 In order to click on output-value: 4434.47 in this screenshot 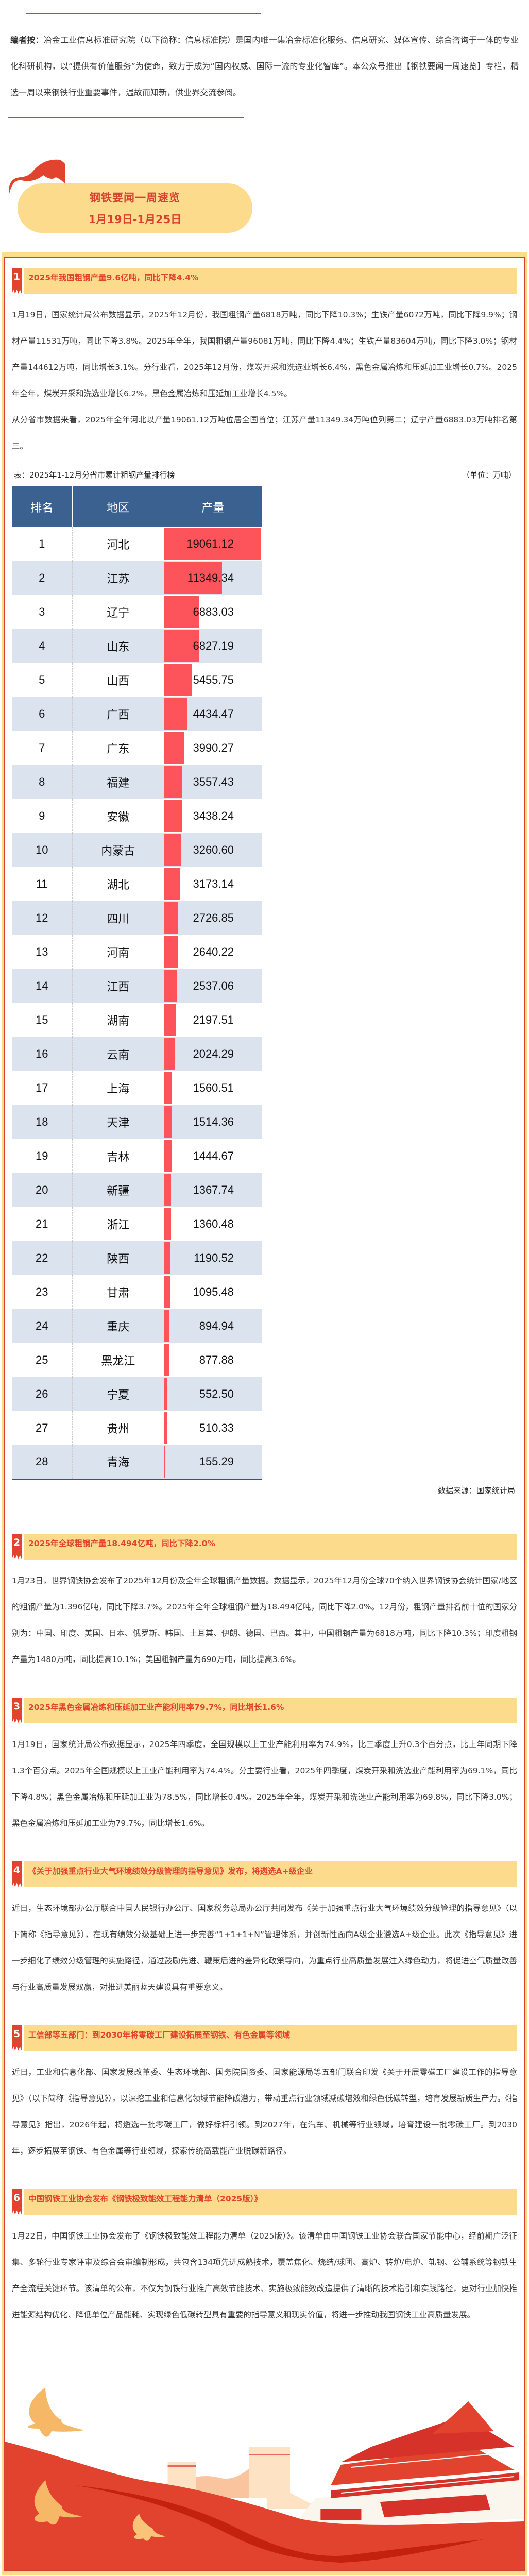, I will do `click(214, 713)`.